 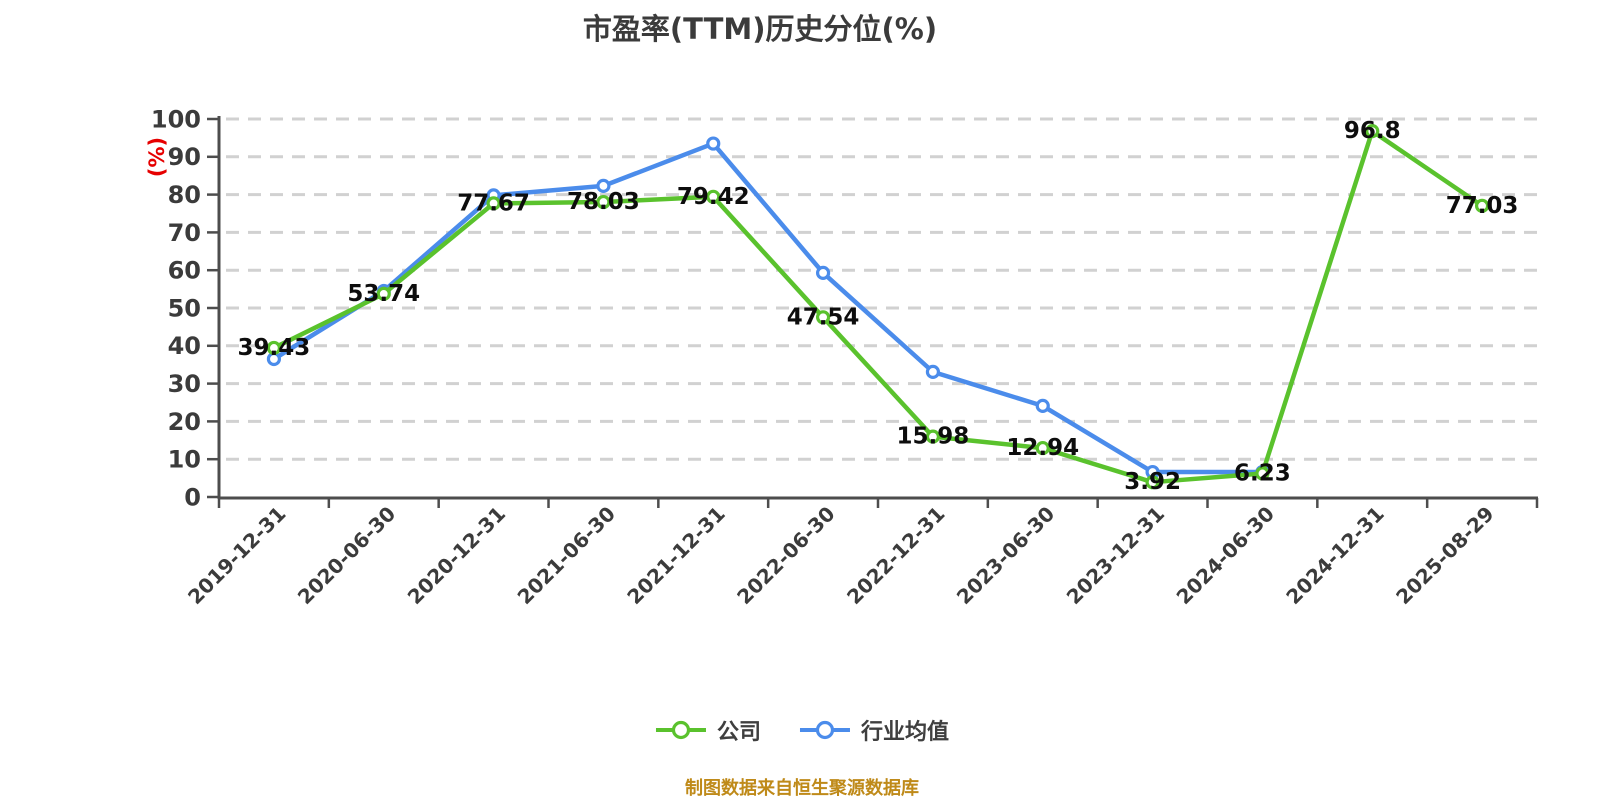 What do you see at coordinates (192, 497) in the screenshot?
I see `y-axis-tick-label: 0` at bounding box center [192, 497].